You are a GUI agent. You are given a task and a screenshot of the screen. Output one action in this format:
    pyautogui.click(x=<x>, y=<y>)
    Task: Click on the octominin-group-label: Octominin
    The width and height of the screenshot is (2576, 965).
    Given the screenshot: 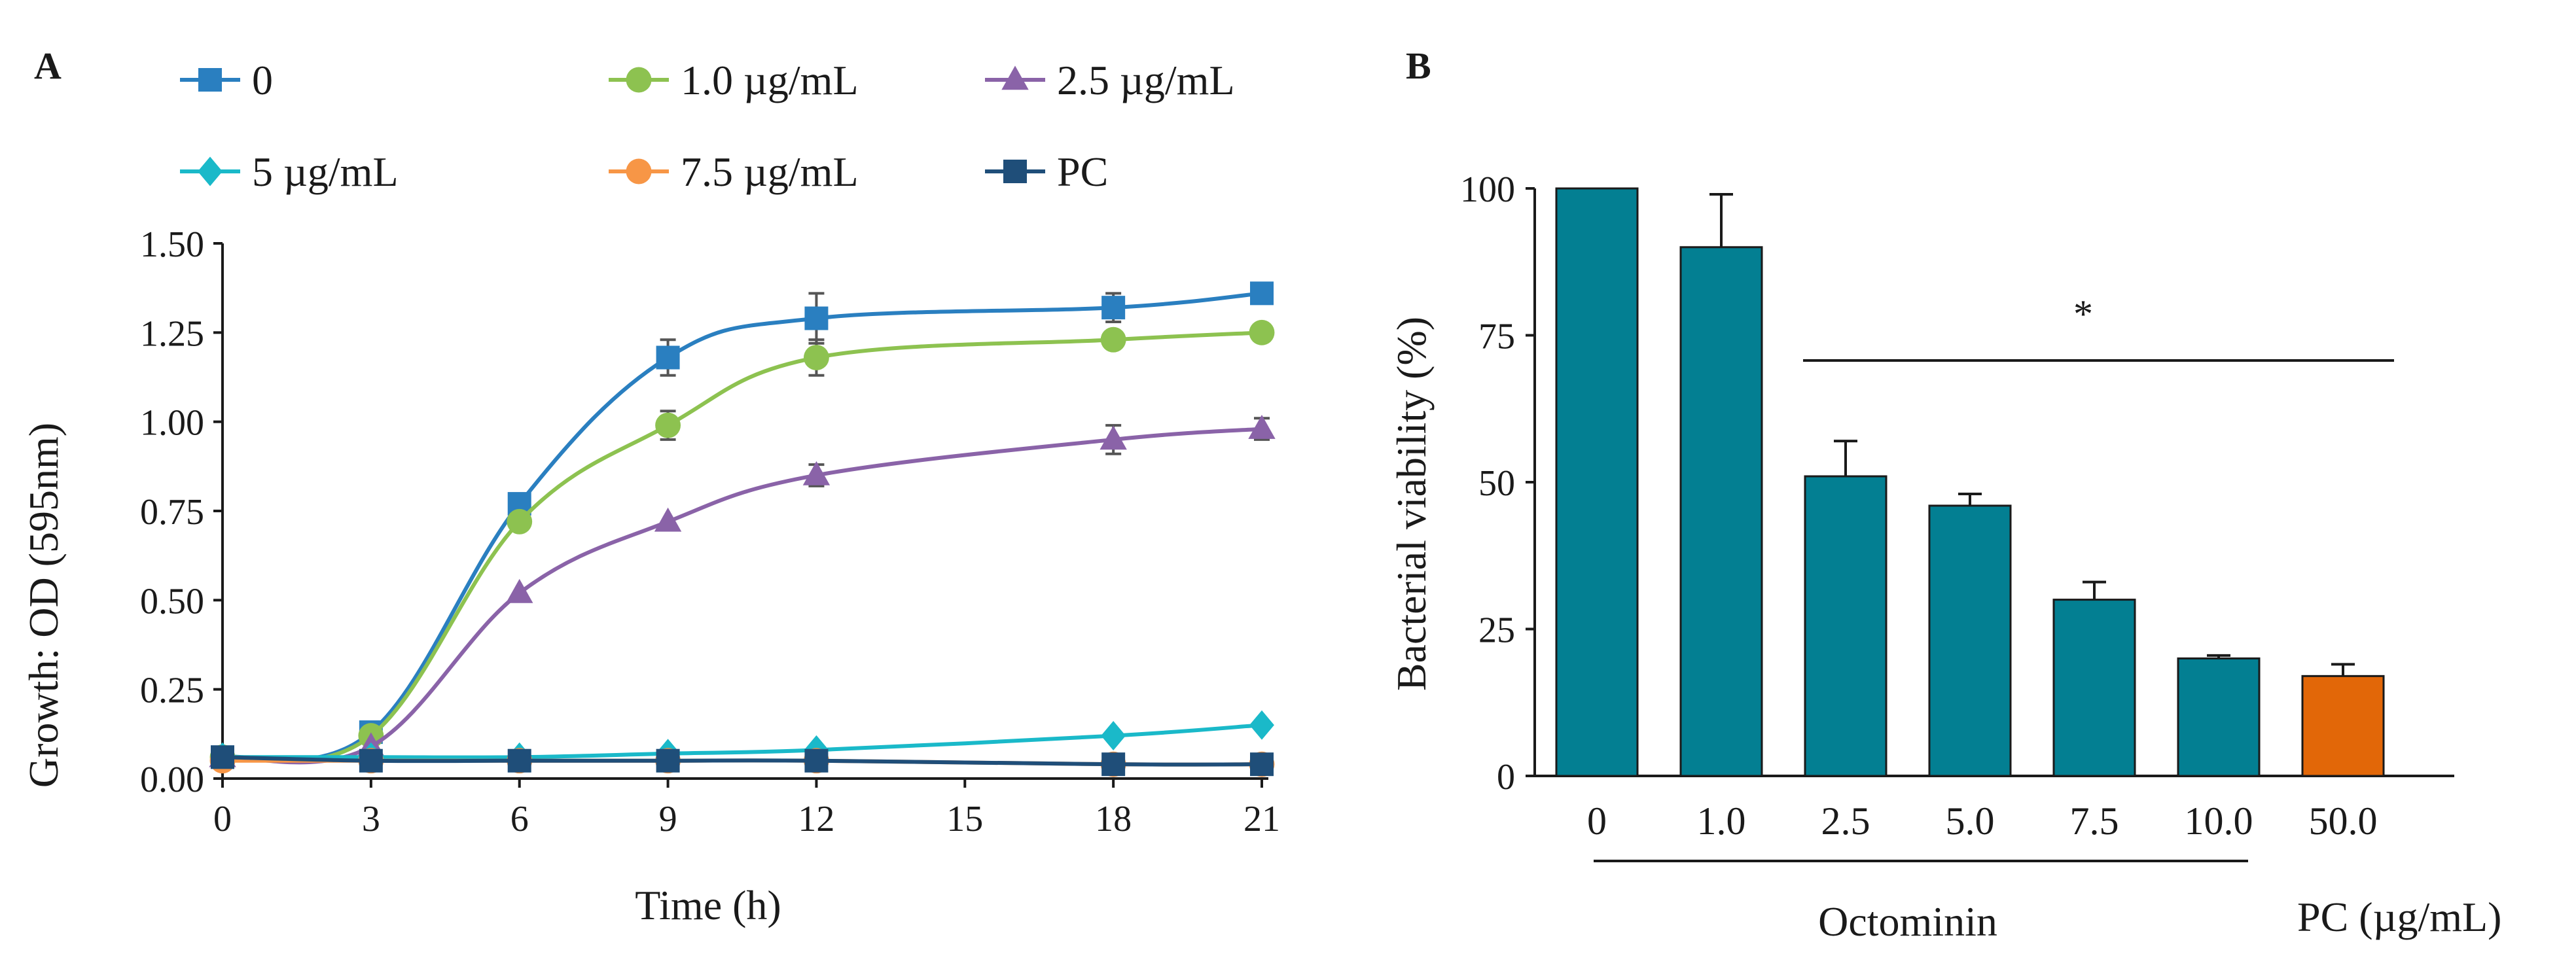 What is the action you would take?
    pyautogui.click(x=1907, y=921)
    